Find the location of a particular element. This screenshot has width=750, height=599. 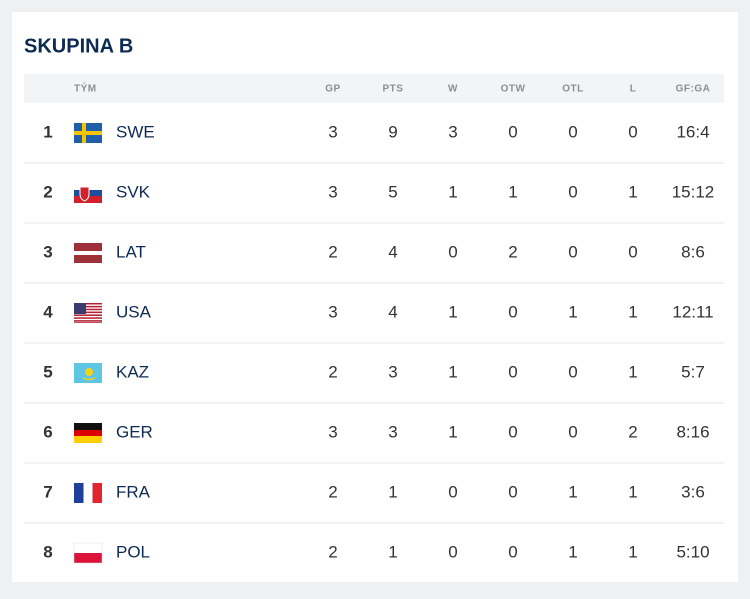

team-name: LAT is located at coordinates (131, 251).